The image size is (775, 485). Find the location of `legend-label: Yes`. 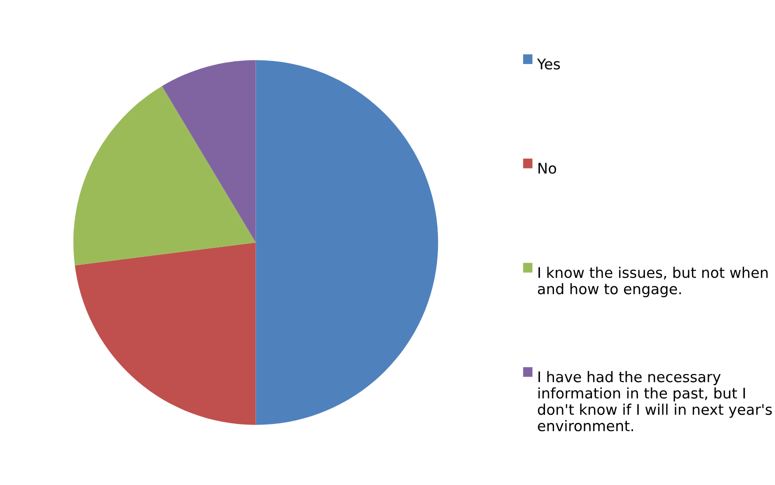

legend-label: Yes is located at coordinates (548, 64).